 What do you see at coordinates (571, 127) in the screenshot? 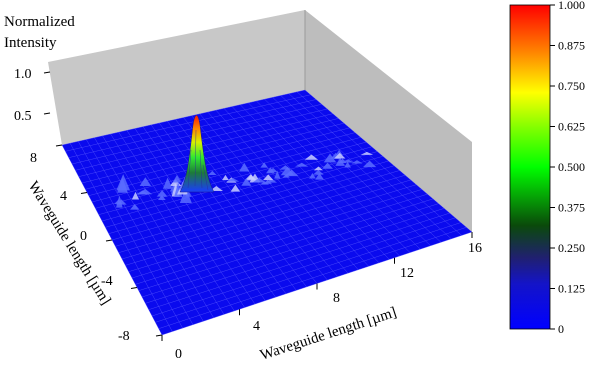
I see `colorbar-tick-label: 0.625` at bounding box center [571, 127].